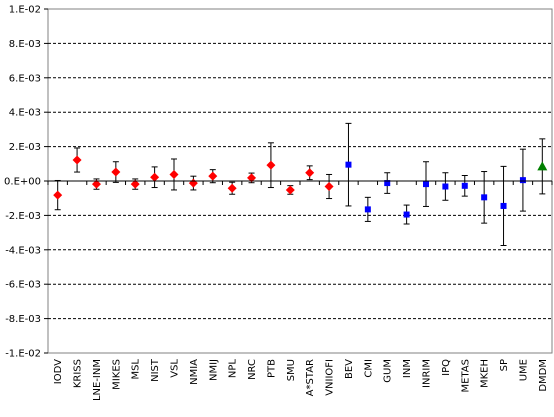 This screenshot has width=554, height=417. What do you see at coordinates (446, 367) in the screenshot?
I see `x-tick-label: IPQ` at bounding box center [446, 367].